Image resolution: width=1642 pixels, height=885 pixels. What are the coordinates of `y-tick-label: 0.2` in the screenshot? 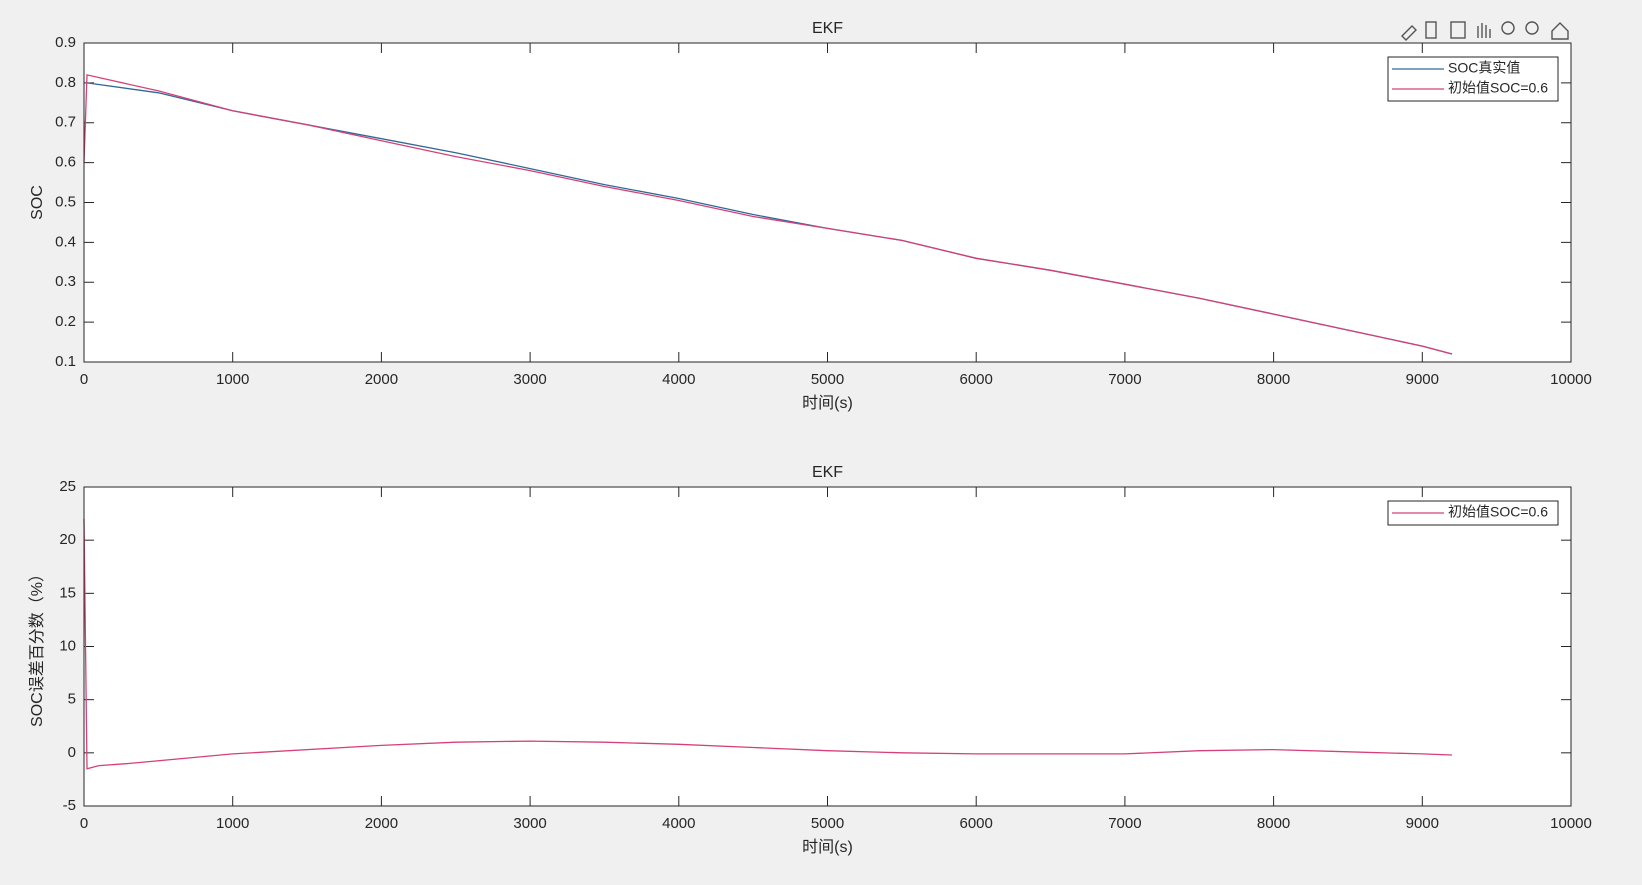 It's located at (65, 321).